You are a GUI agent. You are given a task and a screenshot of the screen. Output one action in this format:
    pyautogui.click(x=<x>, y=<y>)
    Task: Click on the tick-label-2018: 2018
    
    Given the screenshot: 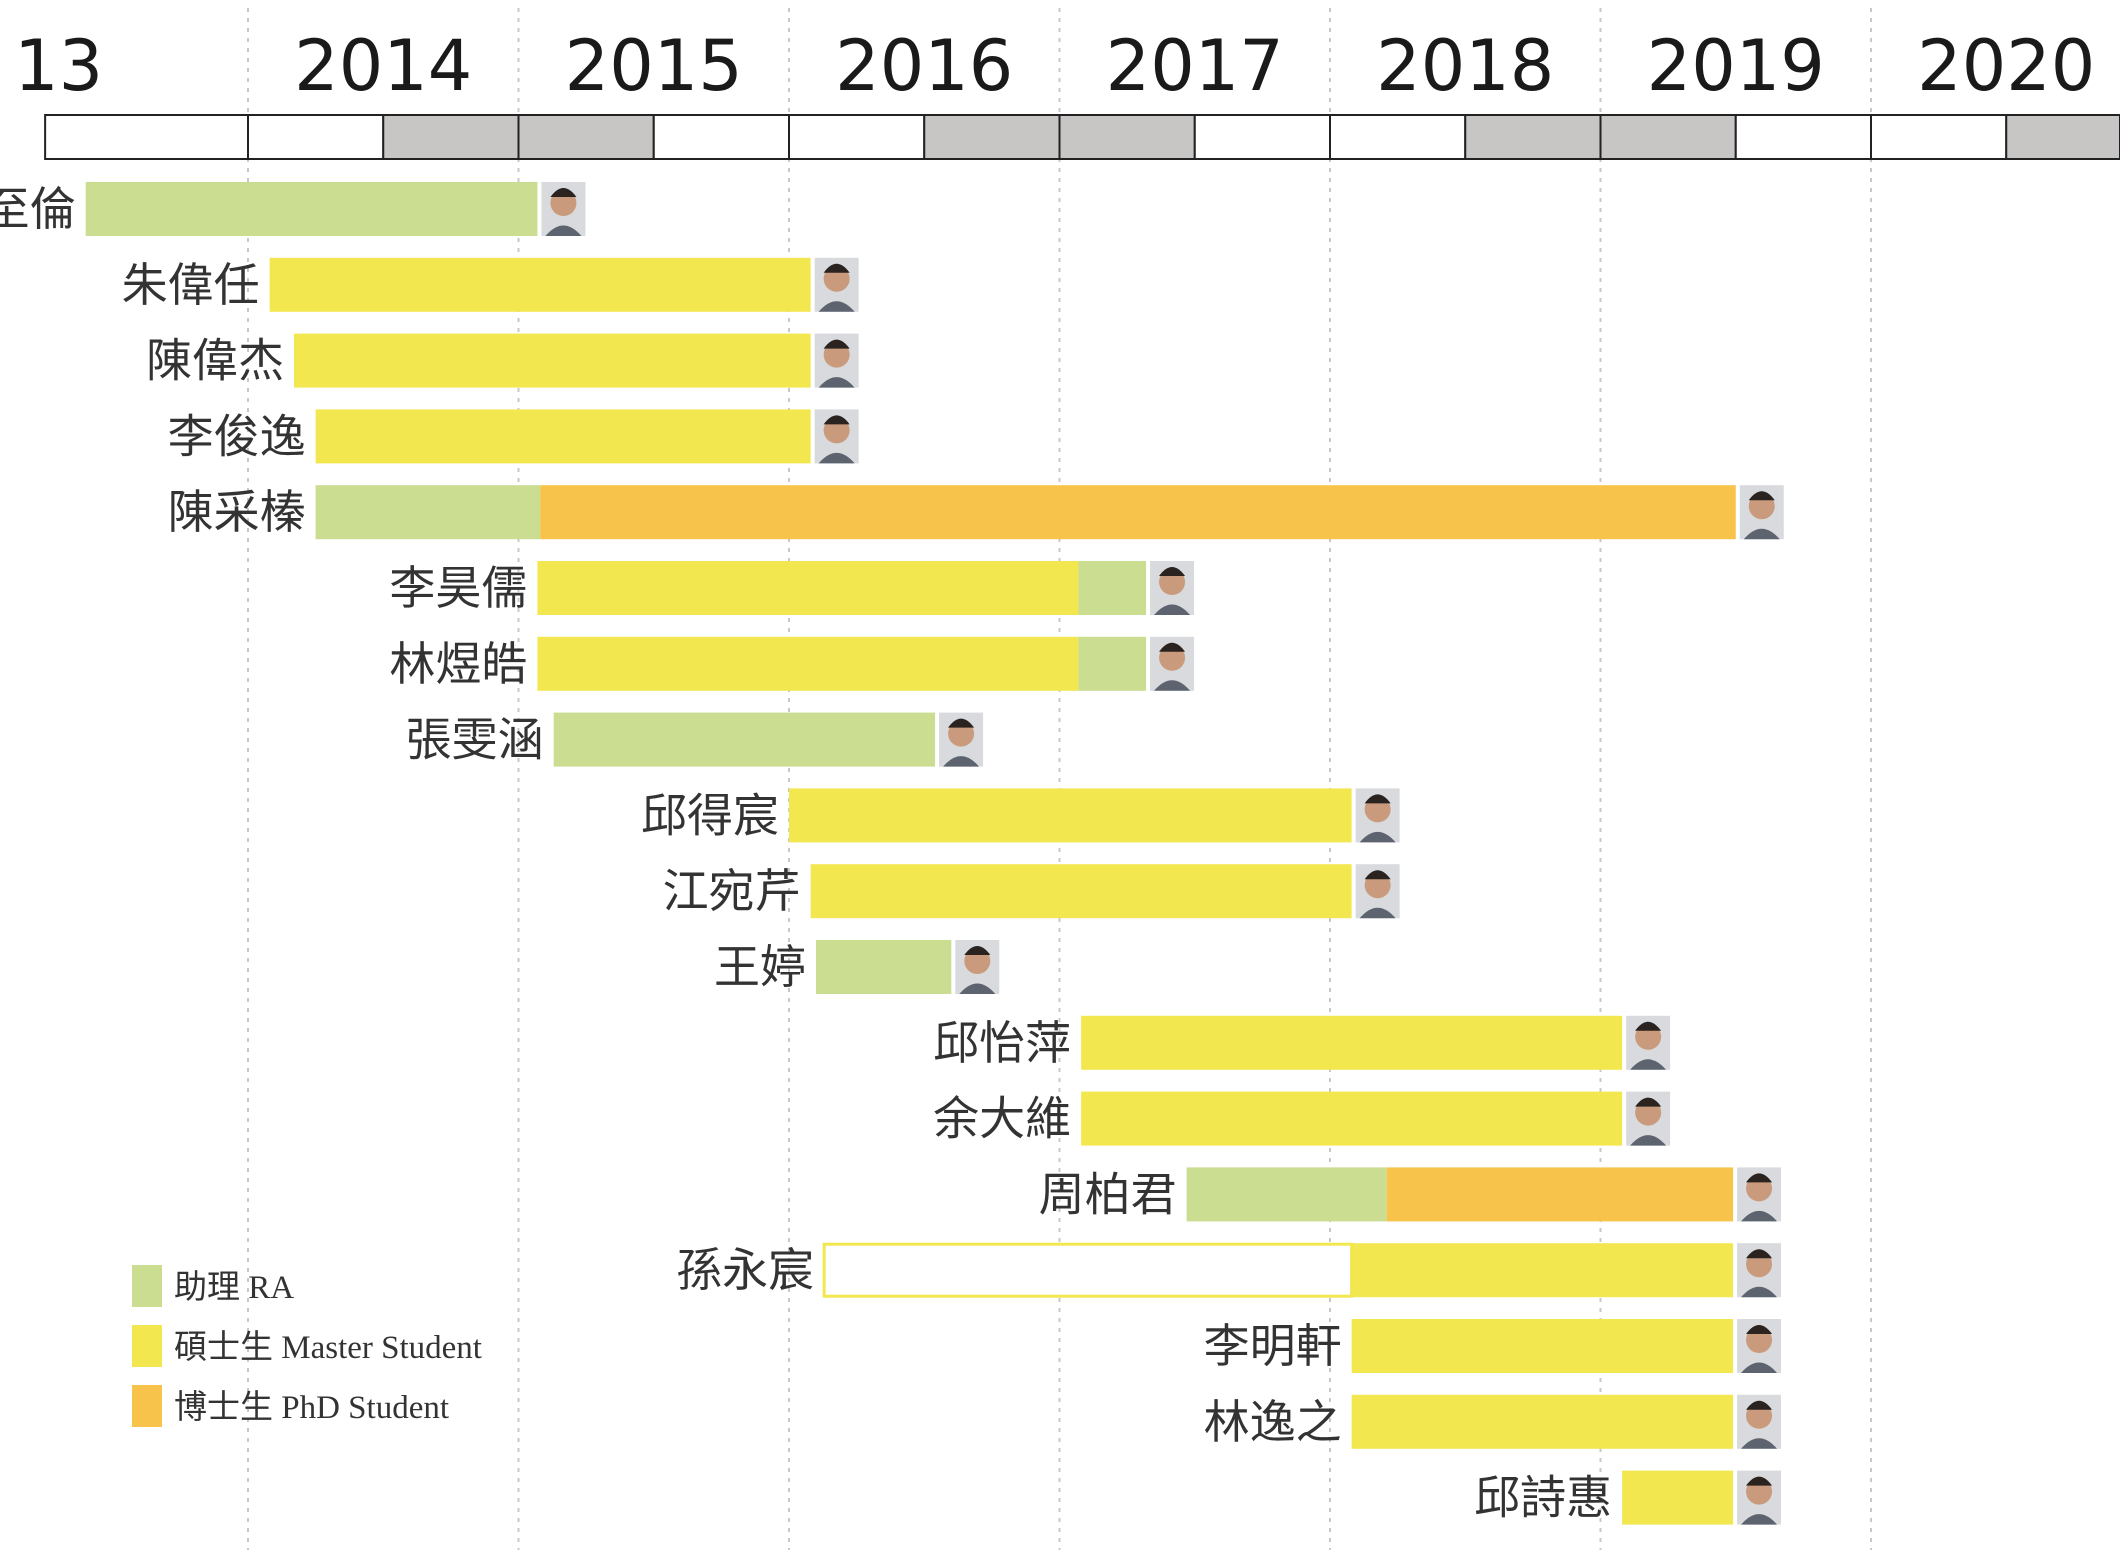 What is the action you would take?
    pyautogui.click(x=1465, y=66)
    